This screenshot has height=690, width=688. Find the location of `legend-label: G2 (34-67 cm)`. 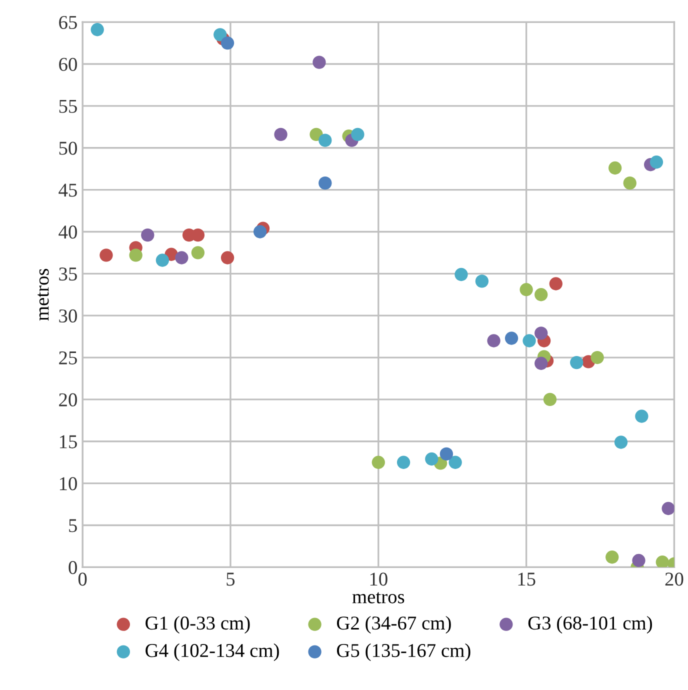

legend-label: G2 (34-67 cm) is located at coordinates (393, 625).